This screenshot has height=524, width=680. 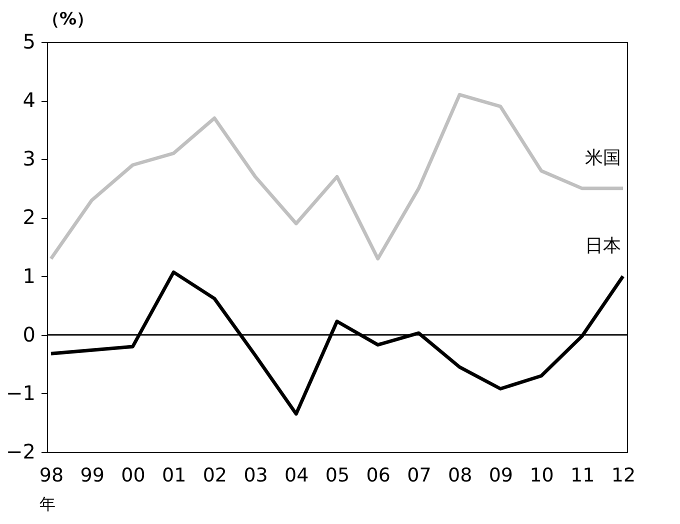 I want to click on y-tick-label: 3, so click(x=29, y=158).